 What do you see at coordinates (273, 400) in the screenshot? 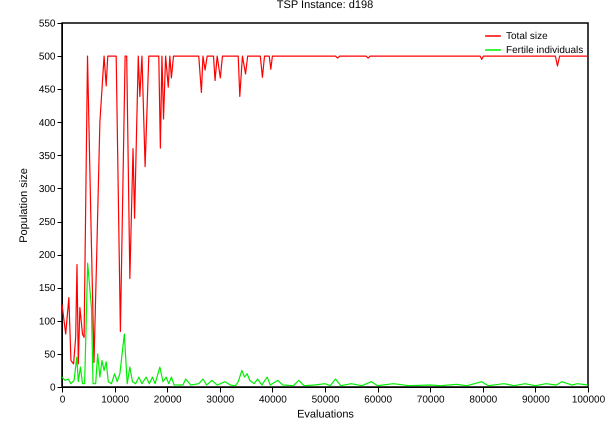
I see `x-tick-label: 40000` at bounding box center [273, 400].